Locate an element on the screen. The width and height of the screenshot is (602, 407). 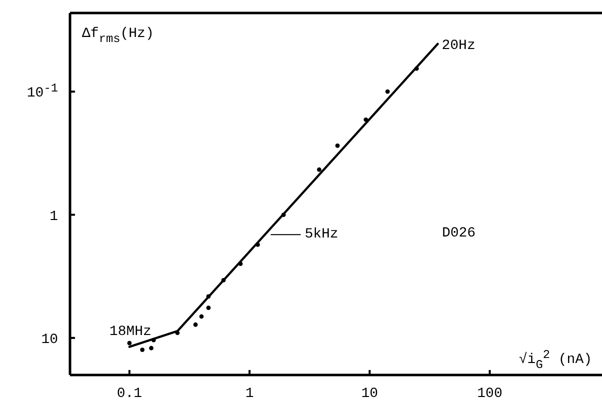
annotation: 20Hz is located at coordinates (459, 46).